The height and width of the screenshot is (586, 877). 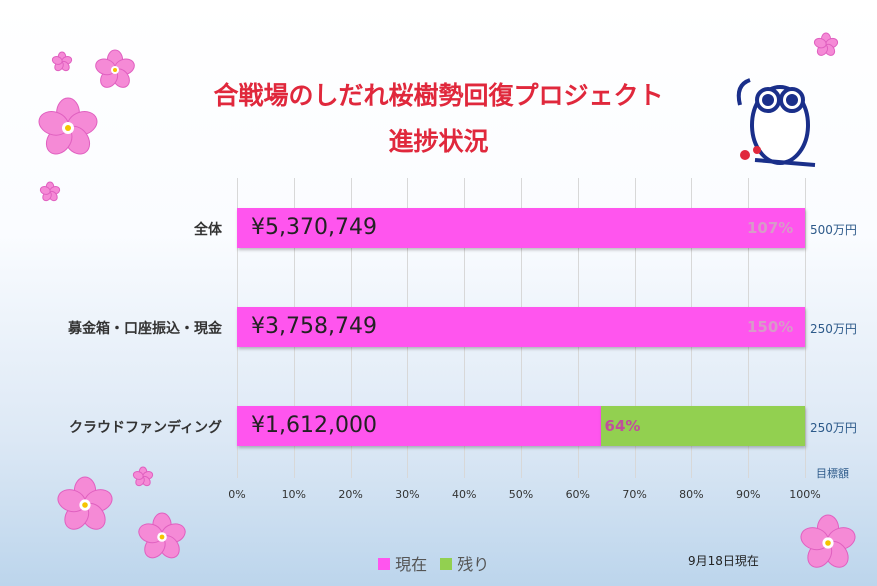 I want to click on percent-label: 150%, so click(x=770, y=327).